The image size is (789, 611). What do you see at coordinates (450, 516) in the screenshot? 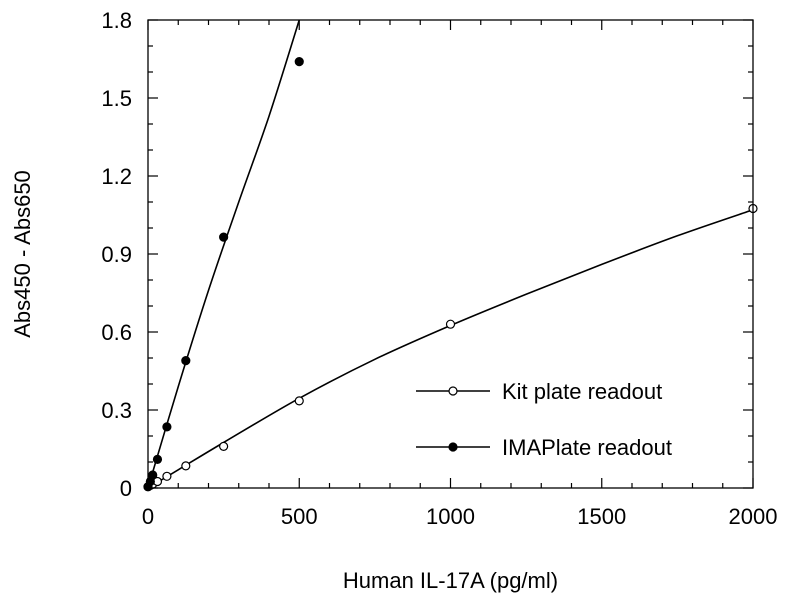
I see `x-tick-label: 1000` at bounding box center [450, 516].